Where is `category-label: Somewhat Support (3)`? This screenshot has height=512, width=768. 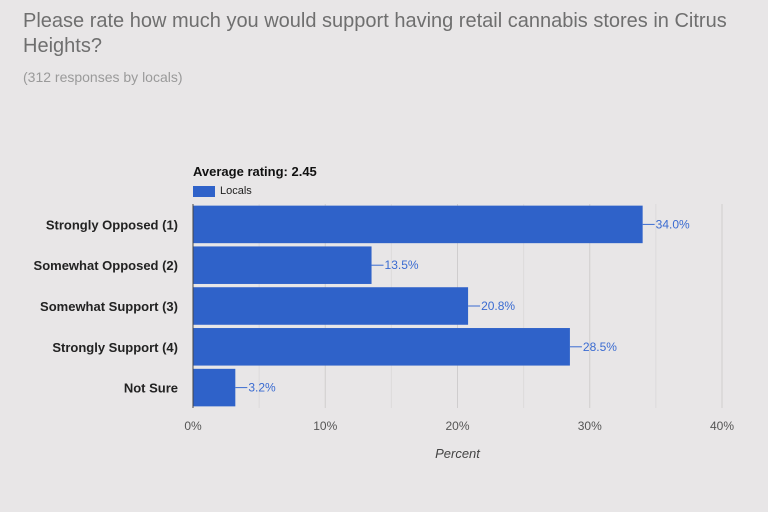
category-label: Somewhat Support (3) is located at coordinates (109, 306).